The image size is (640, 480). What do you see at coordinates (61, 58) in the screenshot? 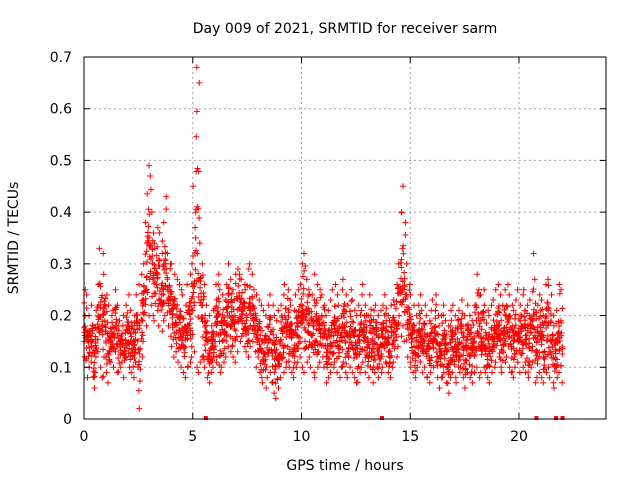
I see `y-tick-label: 0.7` at bounding box center [61, 58].